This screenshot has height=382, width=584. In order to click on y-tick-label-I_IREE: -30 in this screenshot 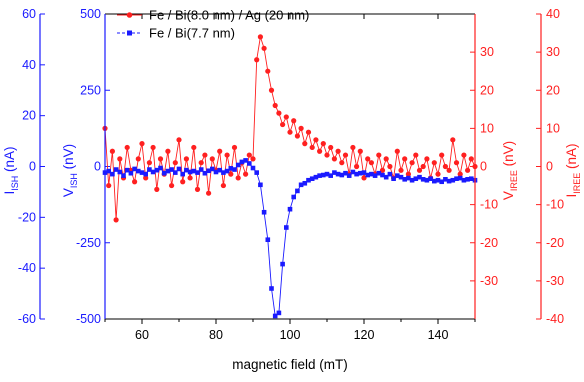, I will do `click(555, 281)`.